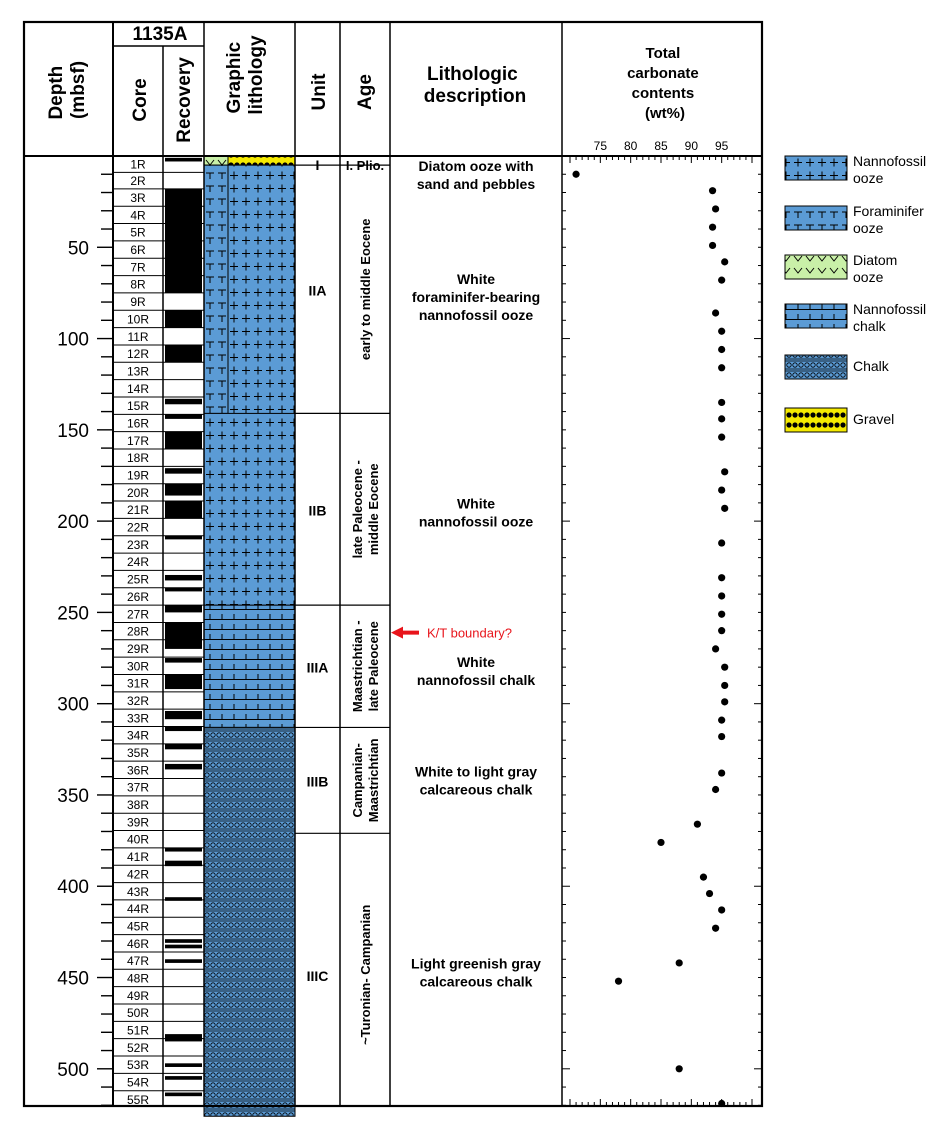 The width and height of the screenshot is (952, 1142). I want to click on core-label: 37R, so click(138, 788).